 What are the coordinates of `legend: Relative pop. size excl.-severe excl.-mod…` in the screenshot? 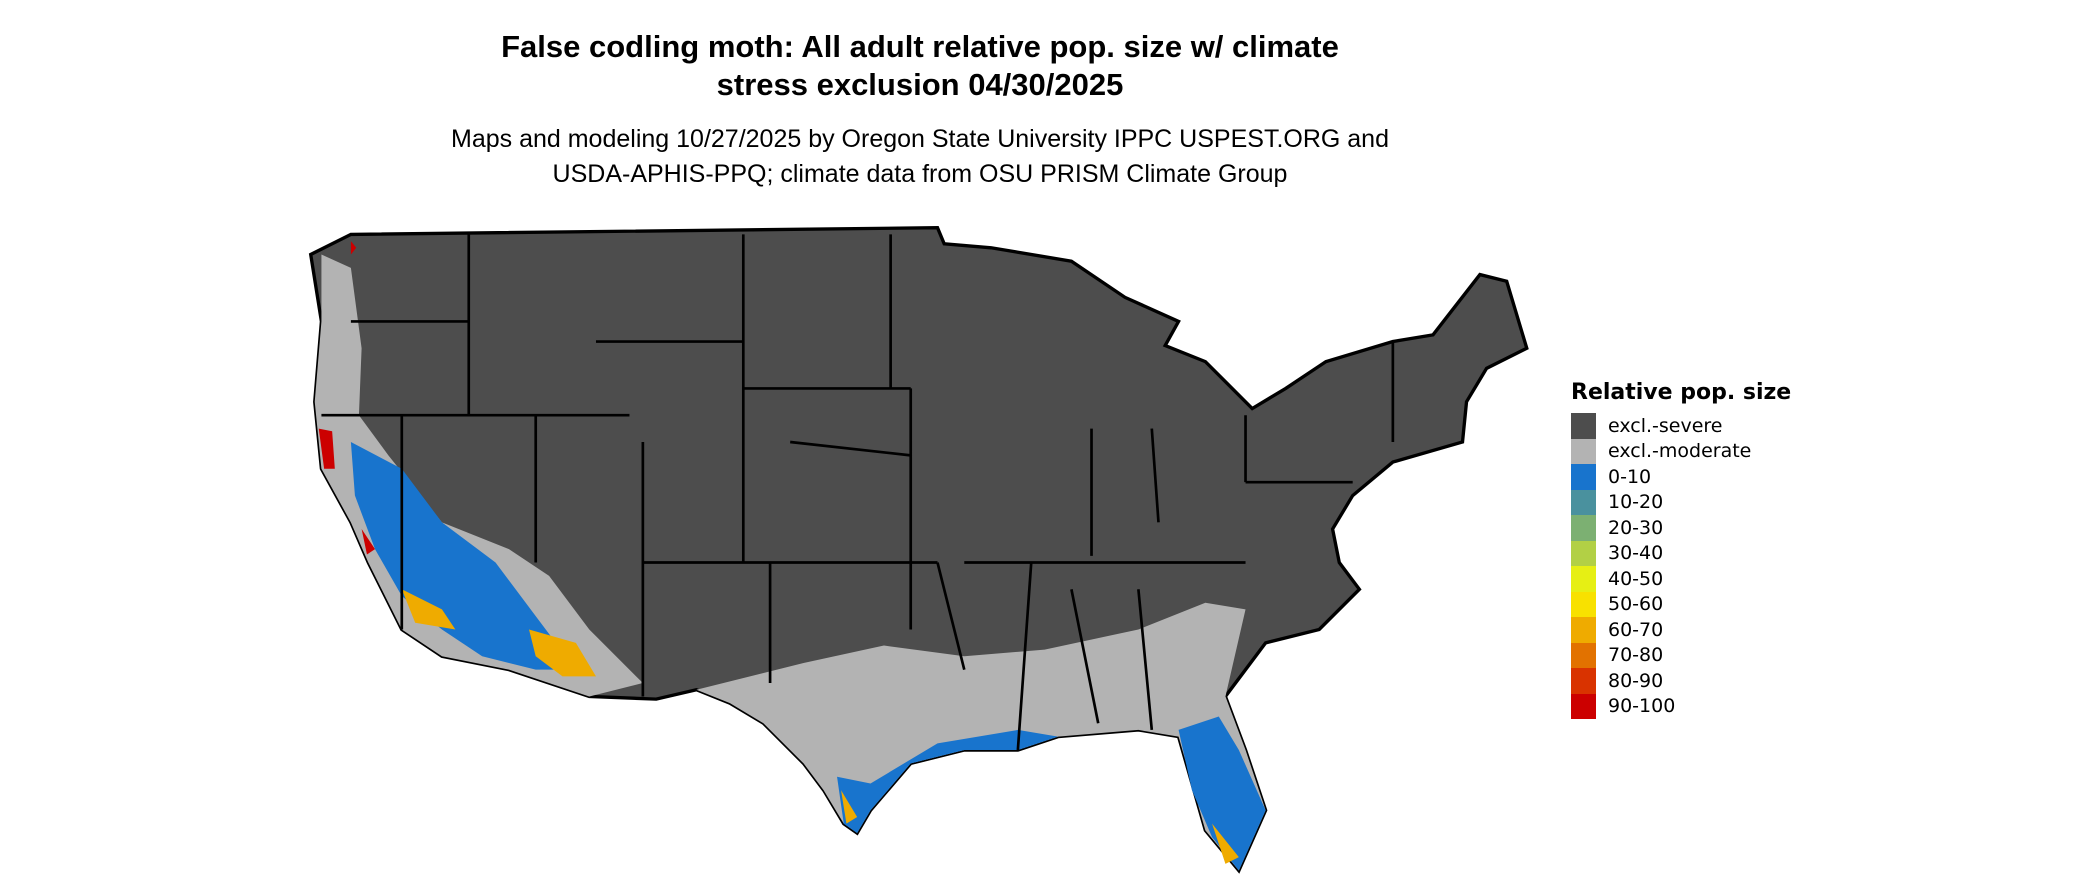 It's located at (1681, 549).